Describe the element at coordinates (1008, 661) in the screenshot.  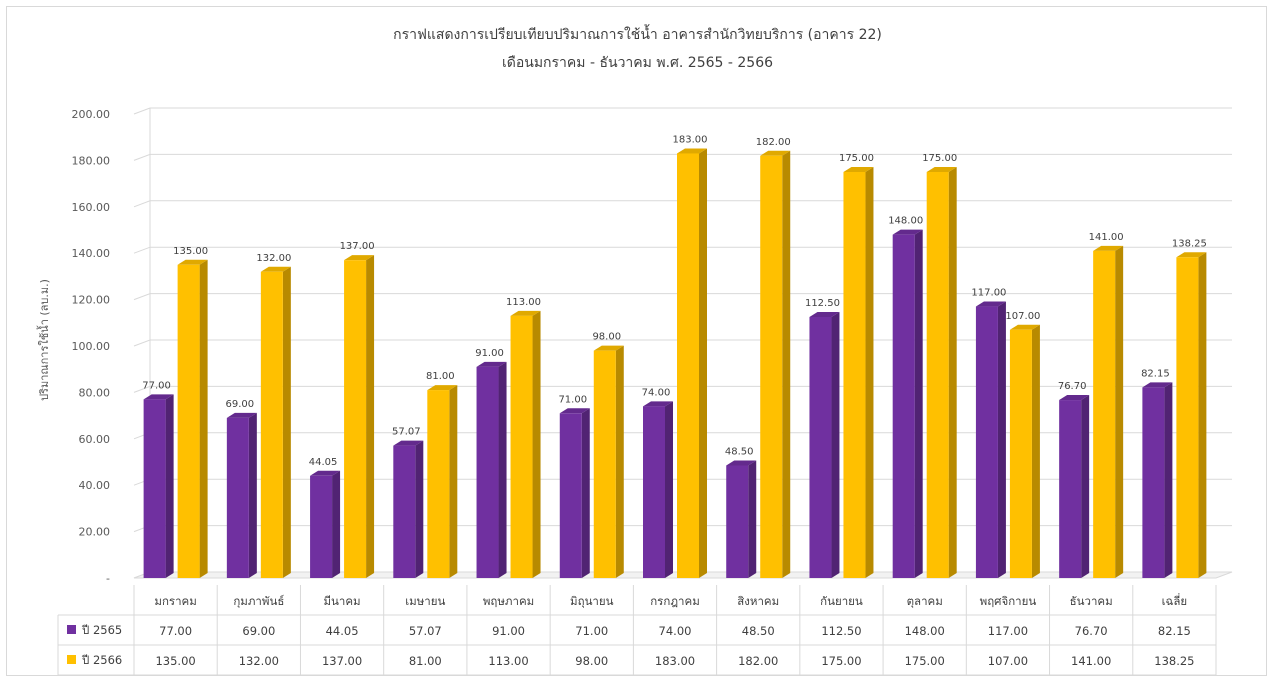
I see `table-cell: 107.00` at that location.